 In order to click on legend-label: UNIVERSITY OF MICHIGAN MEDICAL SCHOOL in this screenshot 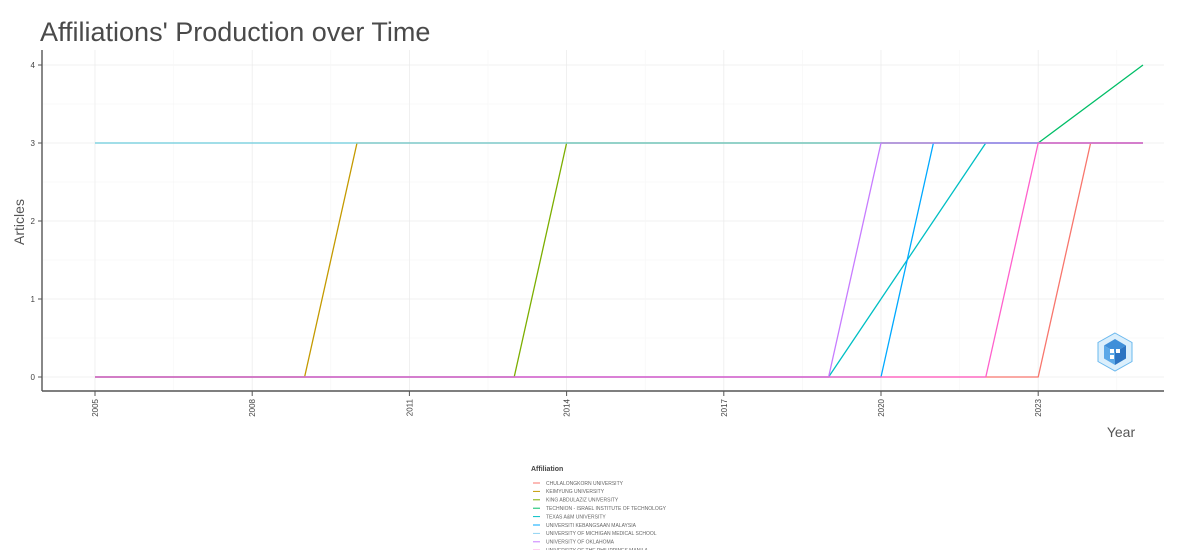, I will do `click(601, 534)`.